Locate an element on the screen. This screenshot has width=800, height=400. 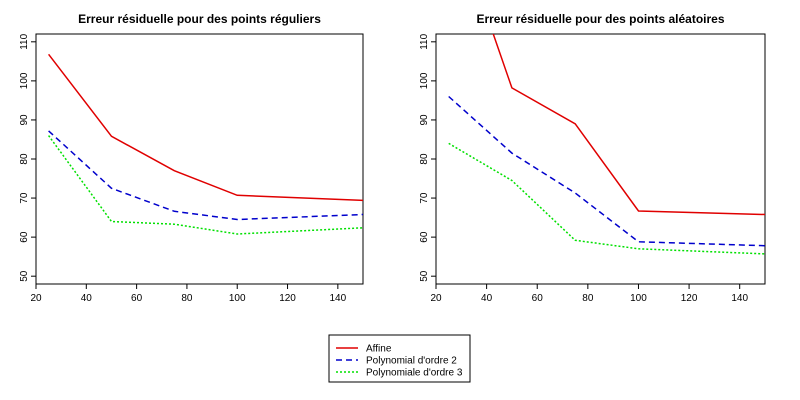
legend-label: Affine is located at coordinates (379, 349).